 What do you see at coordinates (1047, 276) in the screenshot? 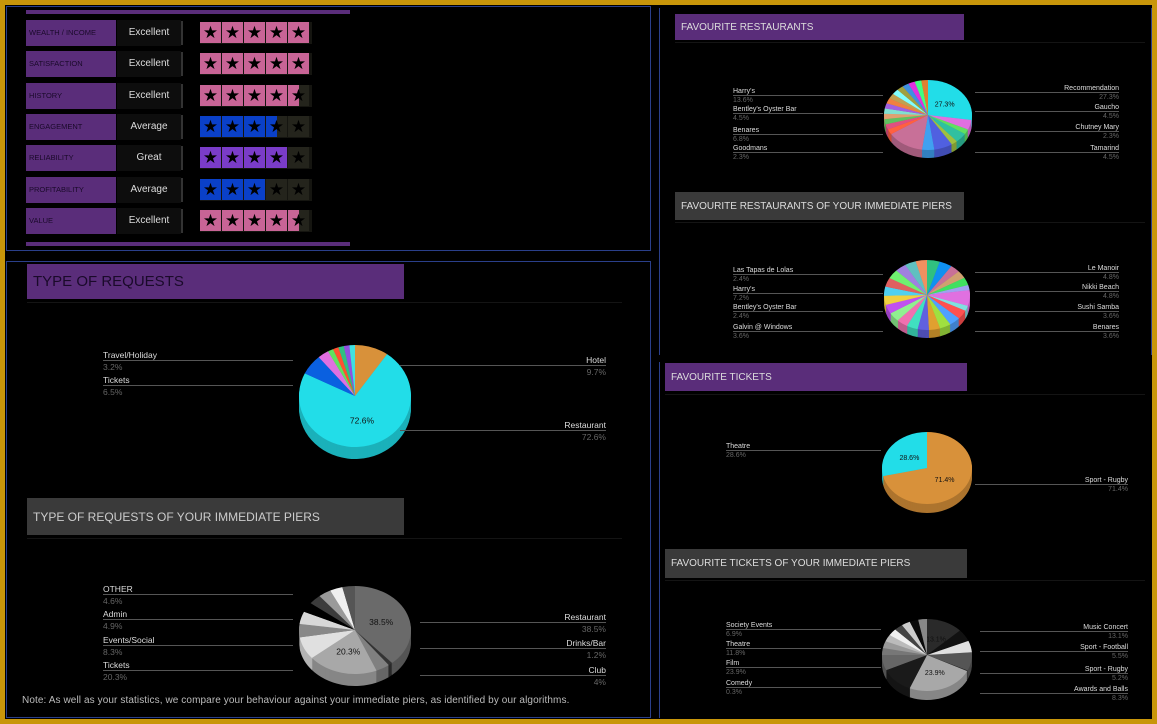
I see `slice-percent: 4.8%` at bounding box center [1047, 276].